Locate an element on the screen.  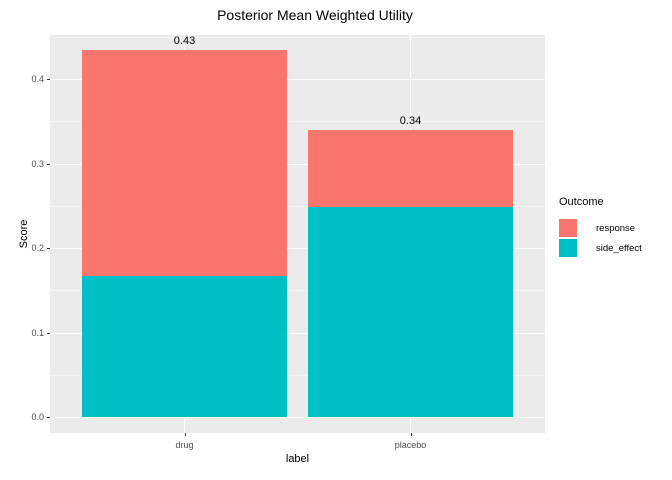
y-axis-title: Score is located at coordinates (24, 234).